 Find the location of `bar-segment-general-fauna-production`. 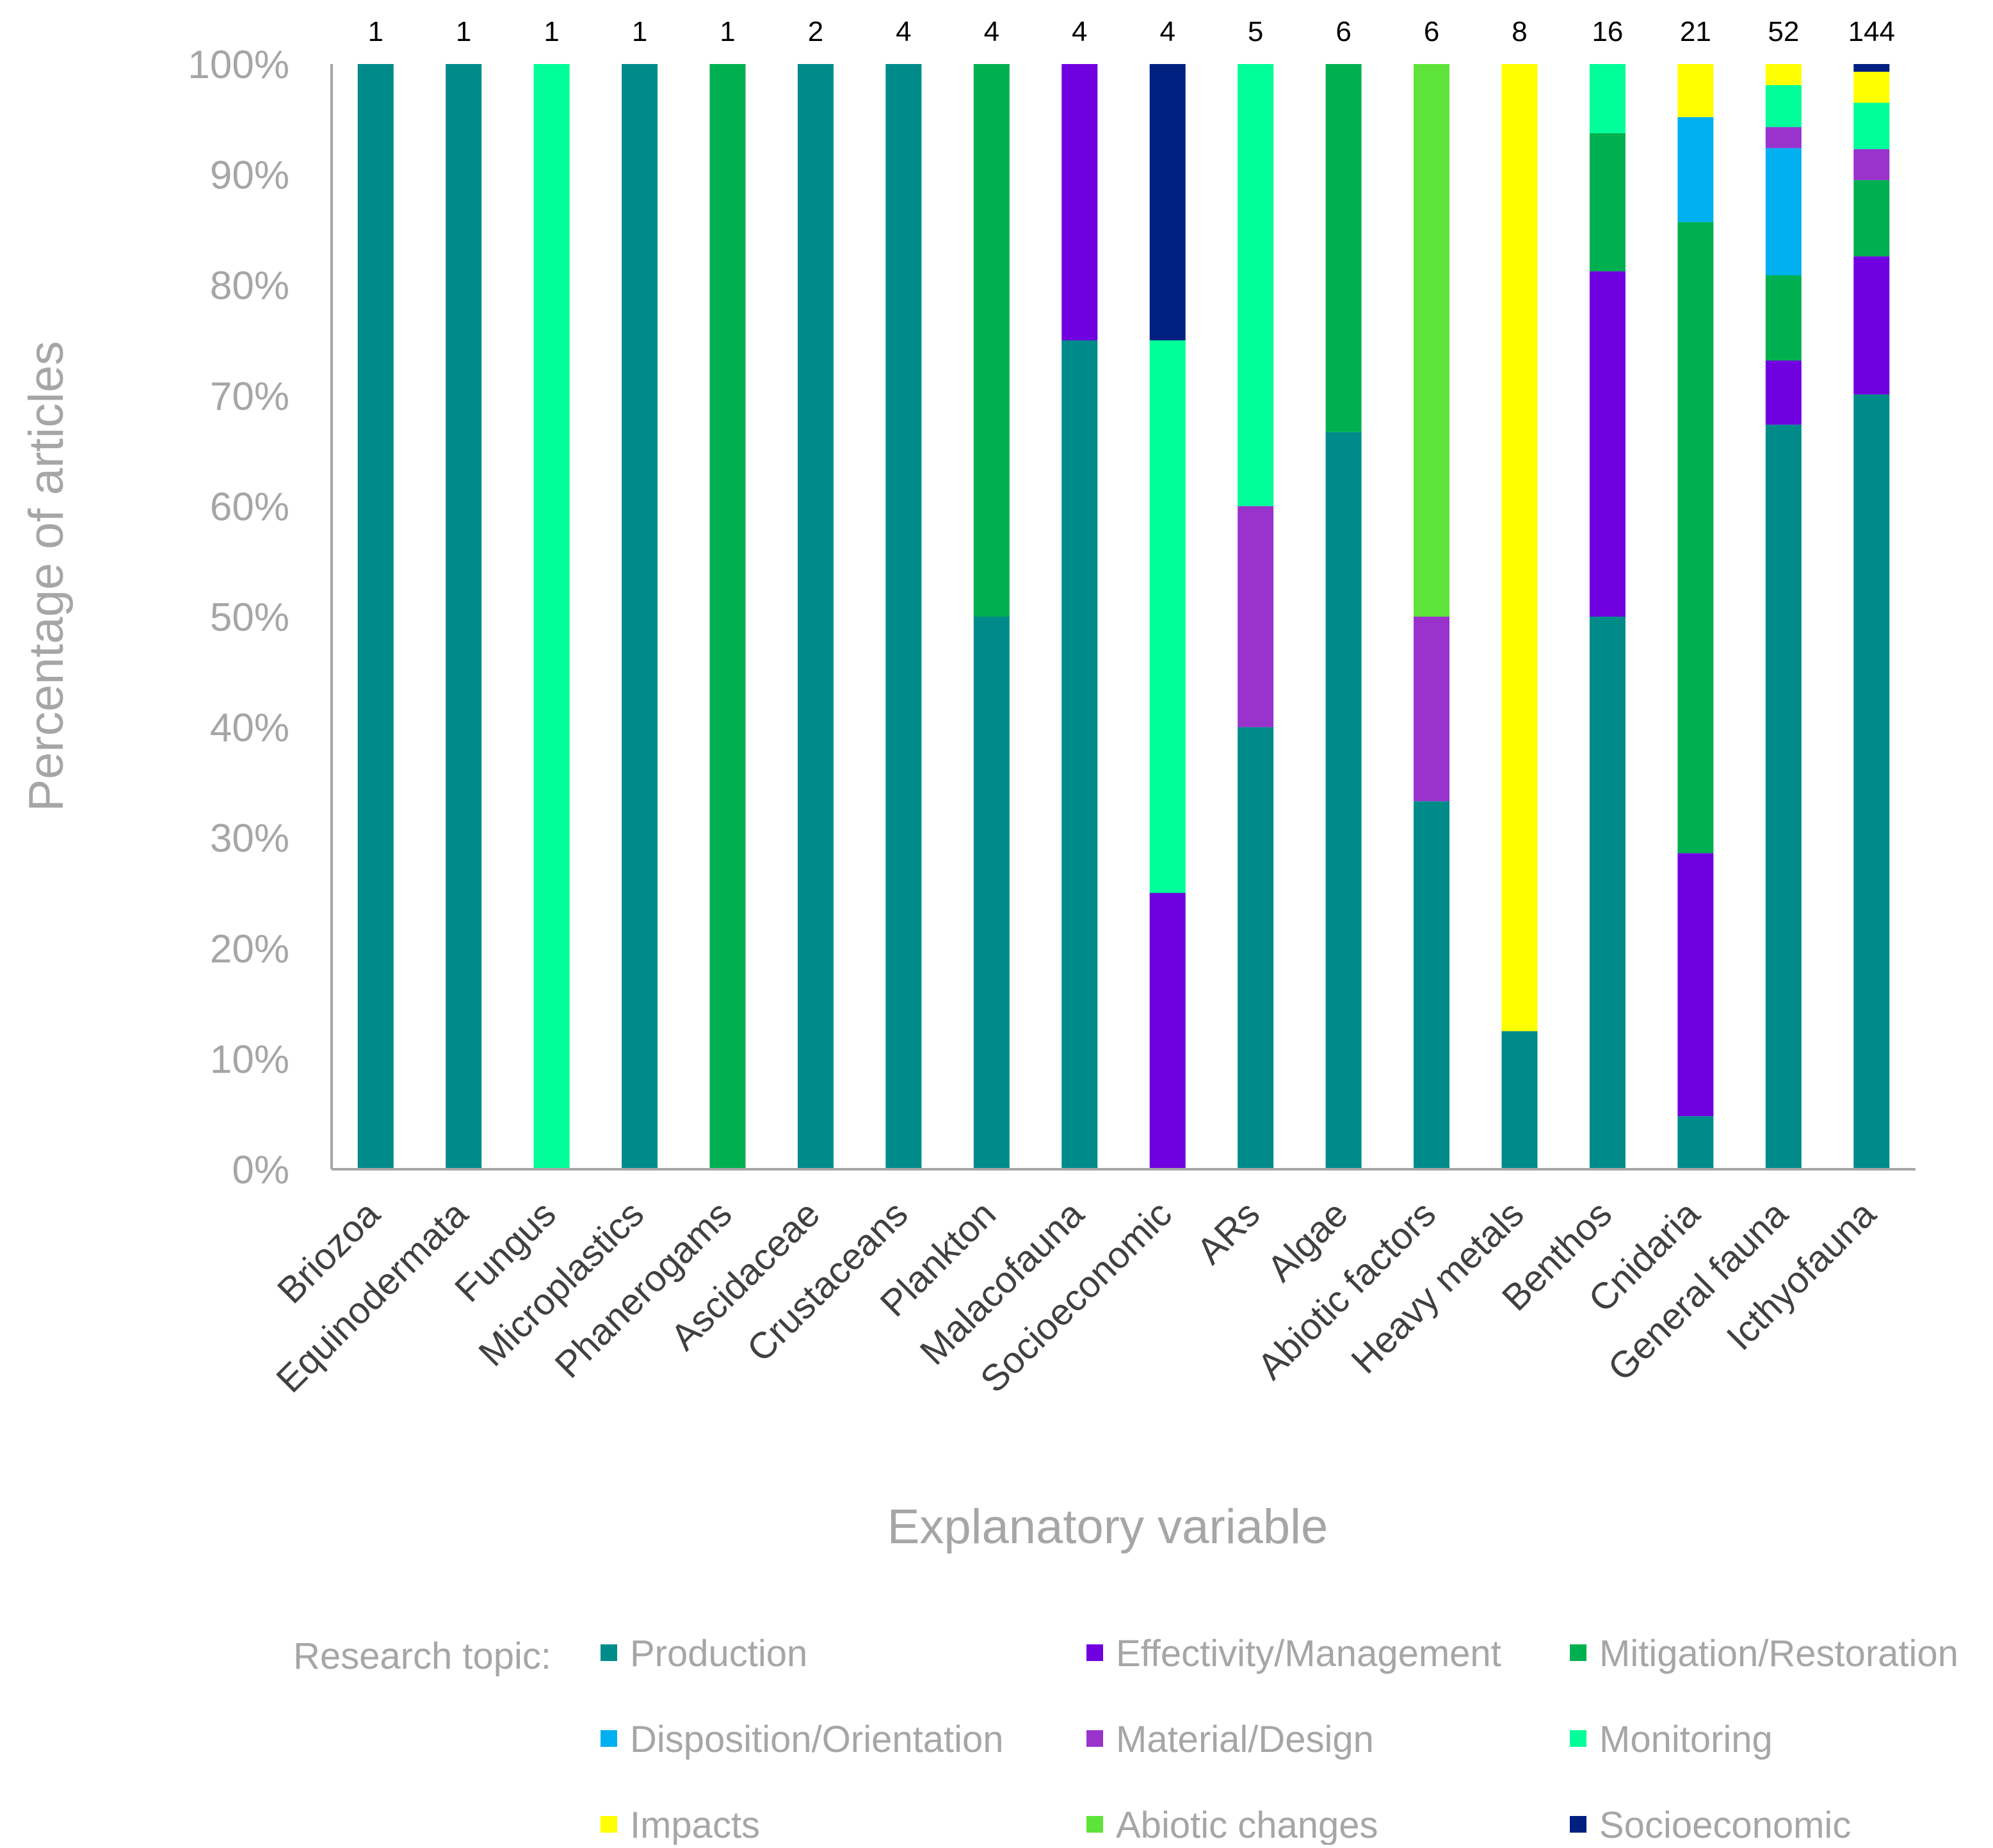

bar-segment-general-fauna-production is located at coordinates (1783, 797).